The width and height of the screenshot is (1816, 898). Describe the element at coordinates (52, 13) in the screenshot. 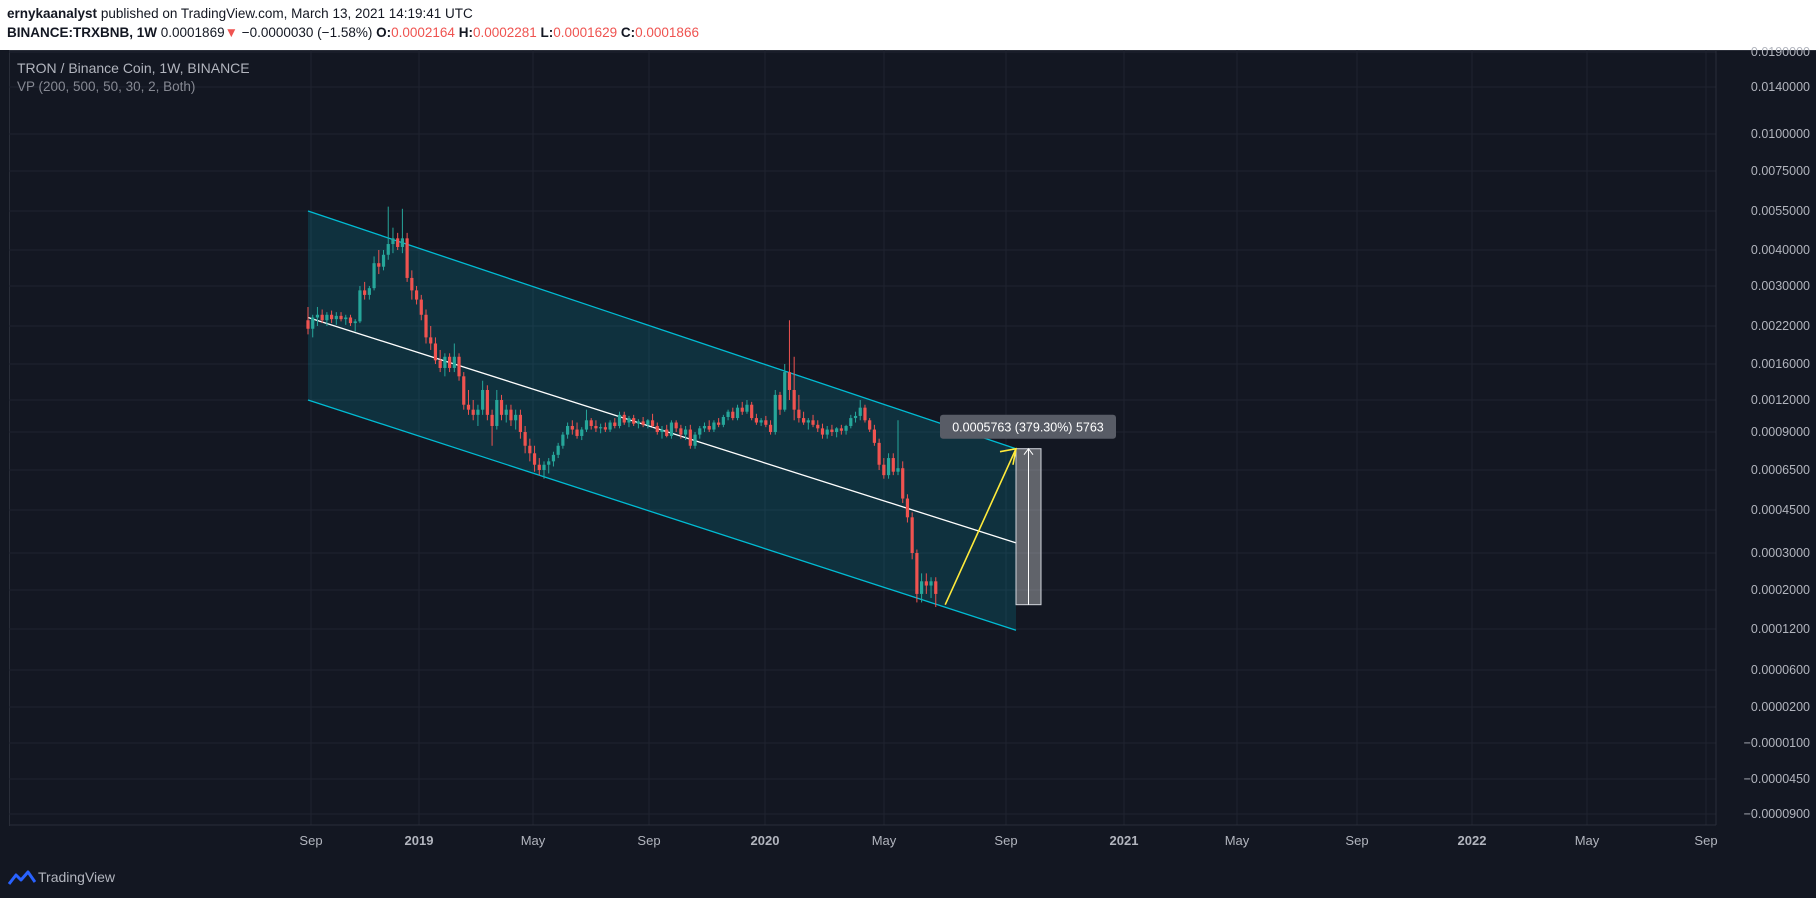

I see `author-name: ernykaanalyst` at that location.